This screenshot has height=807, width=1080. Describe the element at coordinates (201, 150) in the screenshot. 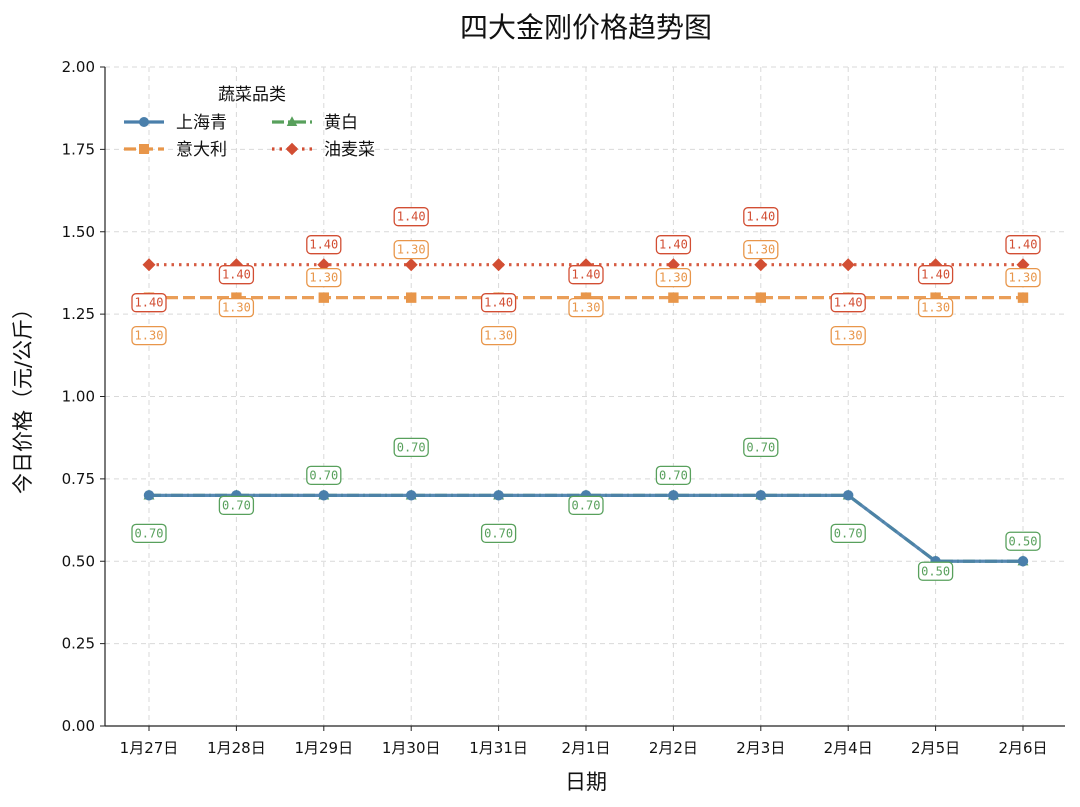

I see `legend-label: 意大利` at that location.